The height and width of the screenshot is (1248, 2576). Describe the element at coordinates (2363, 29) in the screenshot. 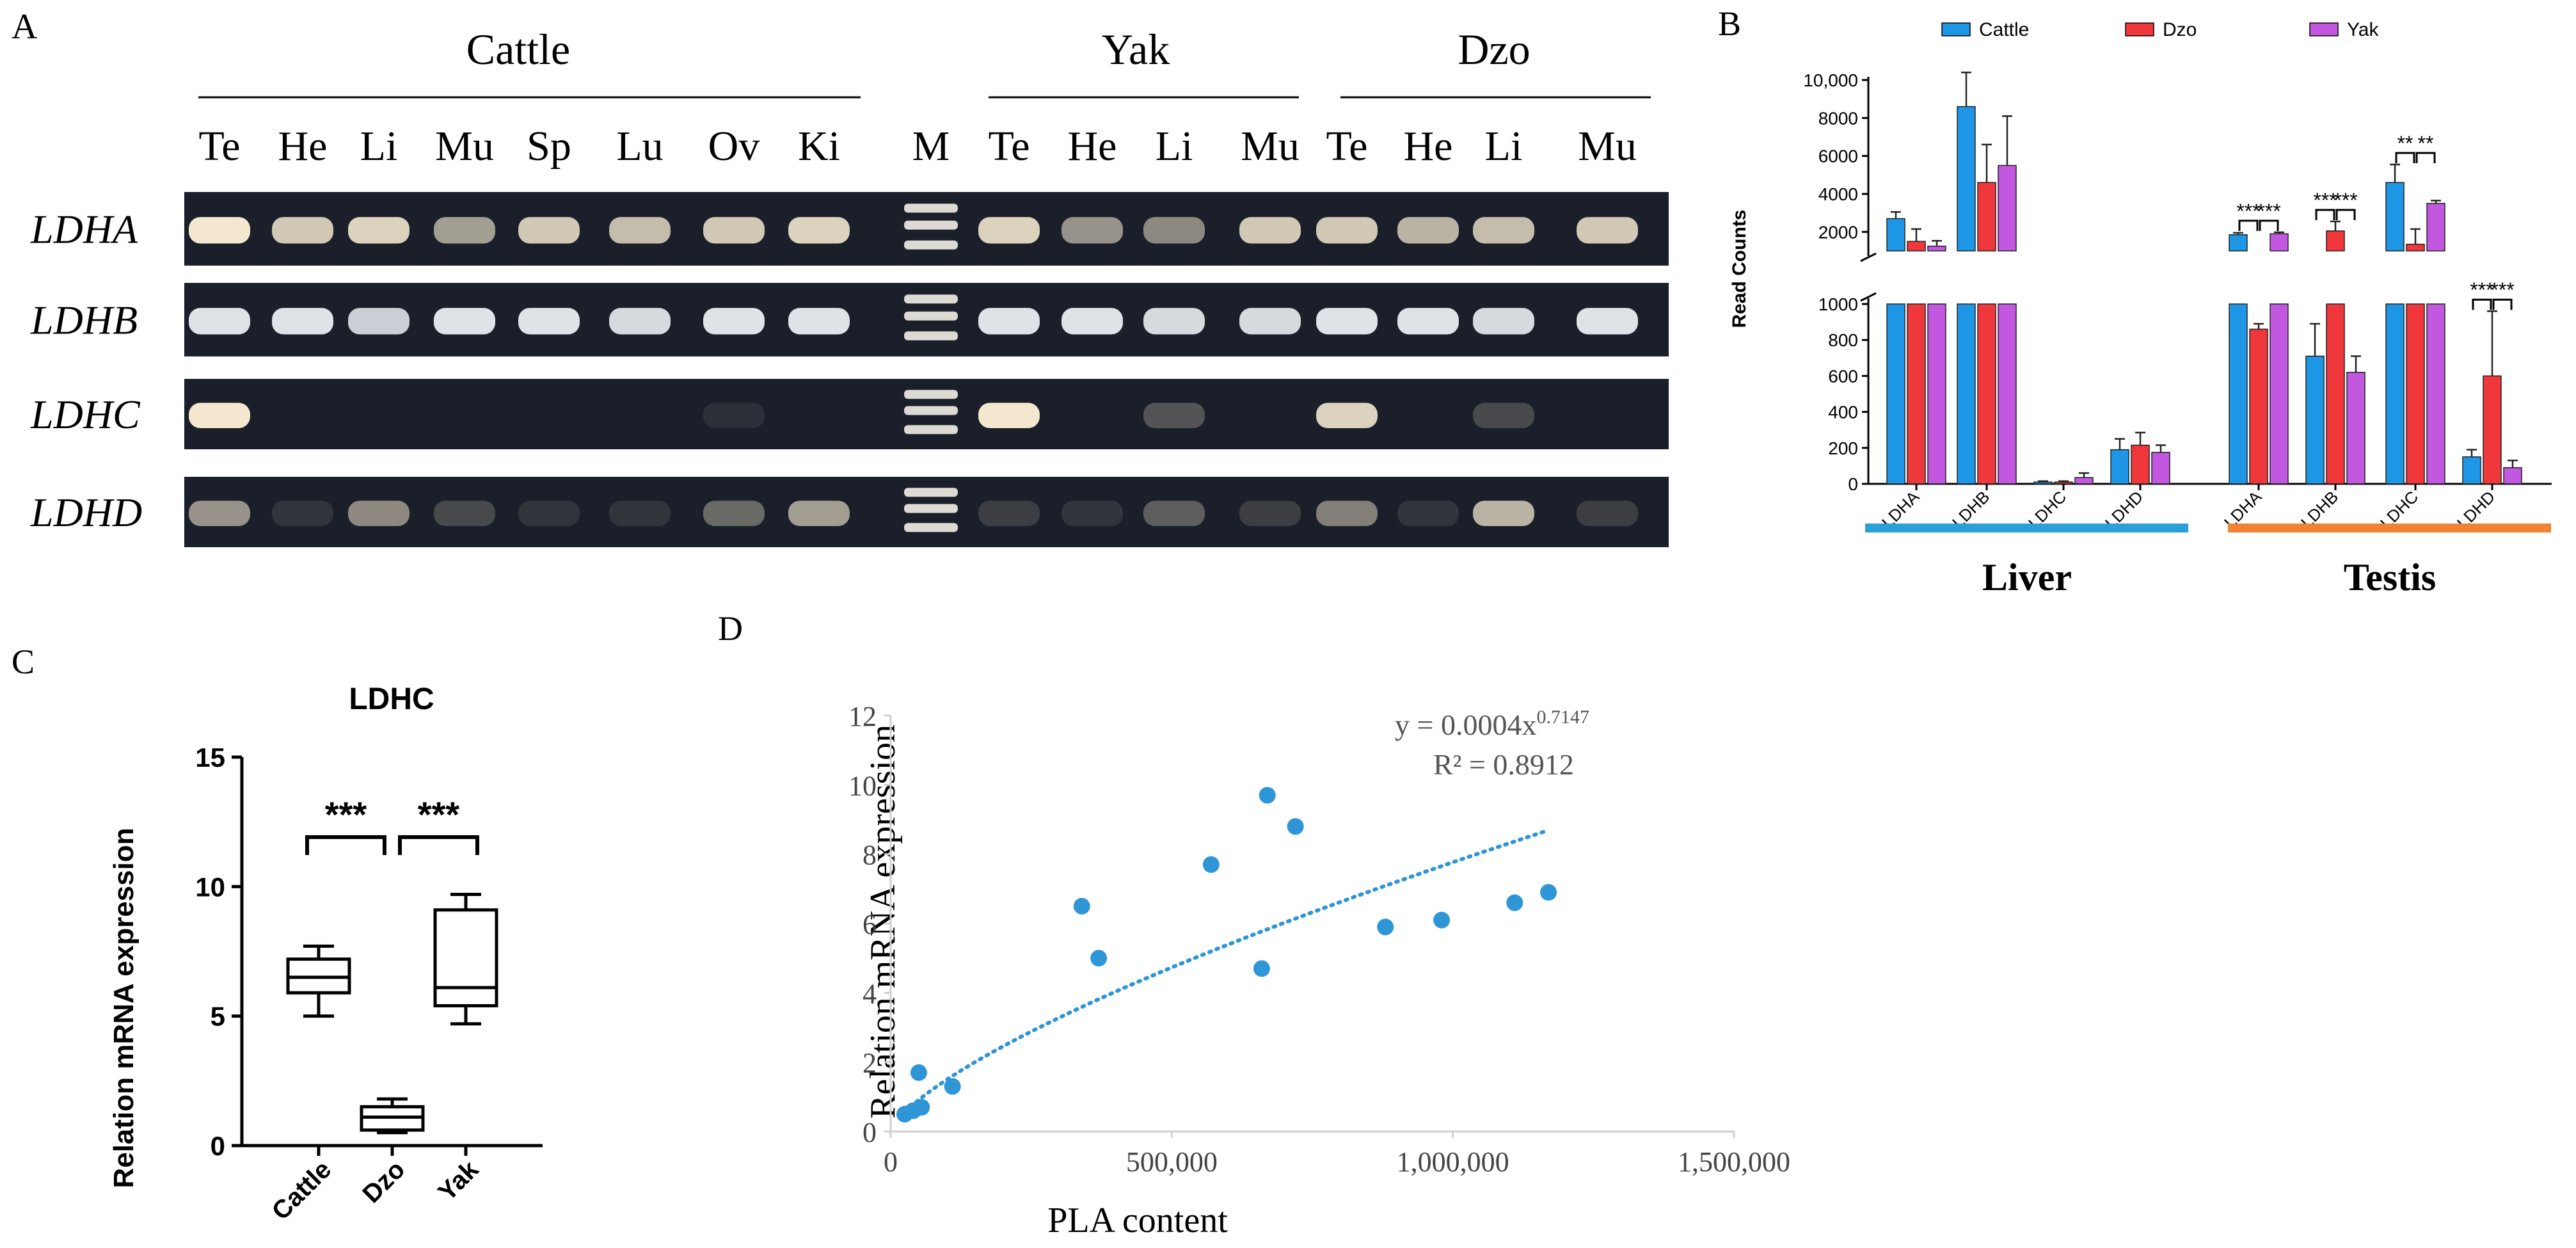

I see `legend-label: Yak` at that location.